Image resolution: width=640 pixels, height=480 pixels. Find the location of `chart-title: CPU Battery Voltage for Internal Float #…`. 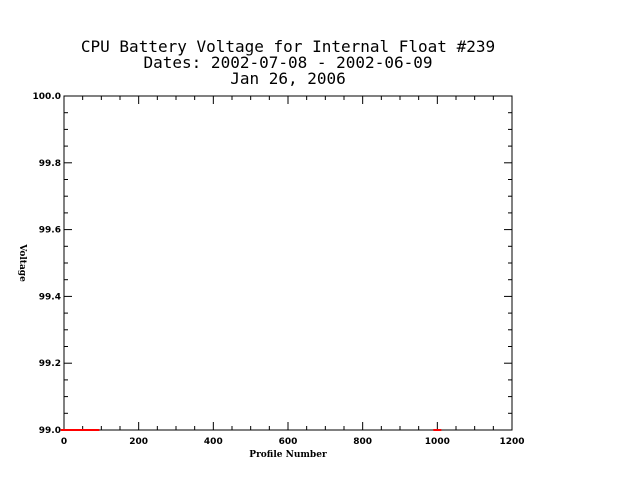

chart-title: CPU Battery Voltage for Internal Float #… is located at coordinates (288, 62).